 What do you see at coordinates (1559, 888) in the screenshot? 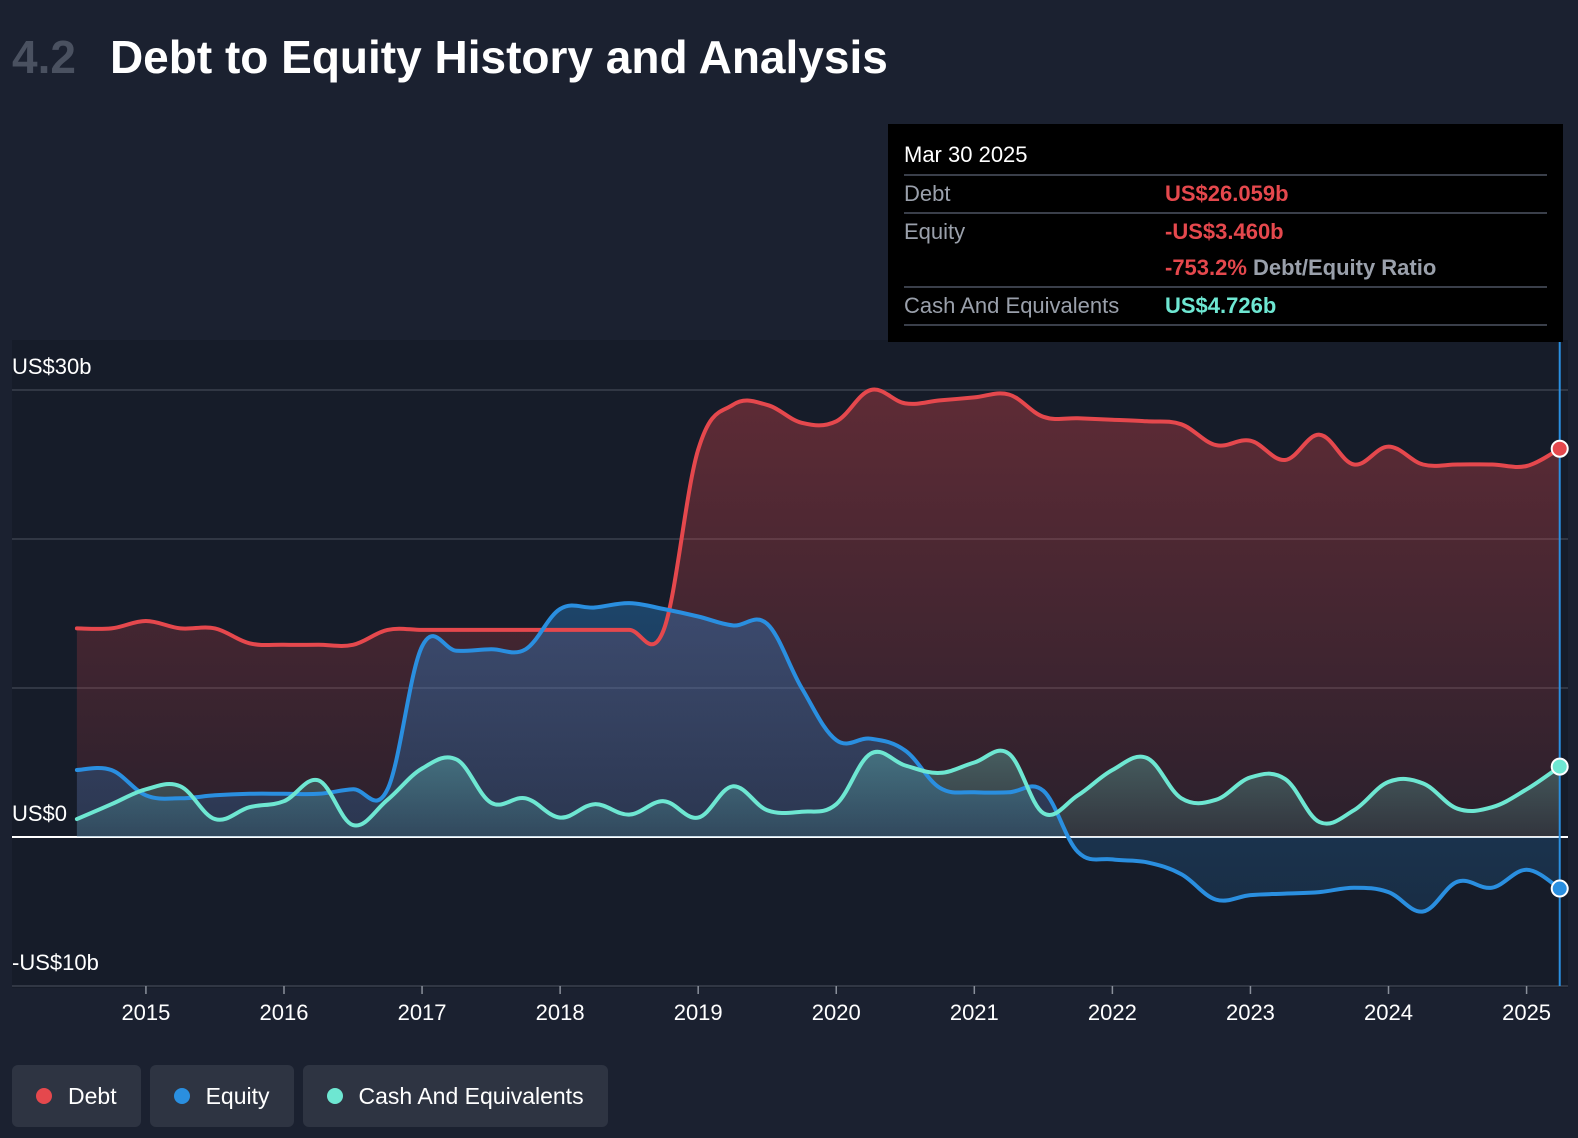
I see `equity-hover-point` at bounding box center [1559, 888].